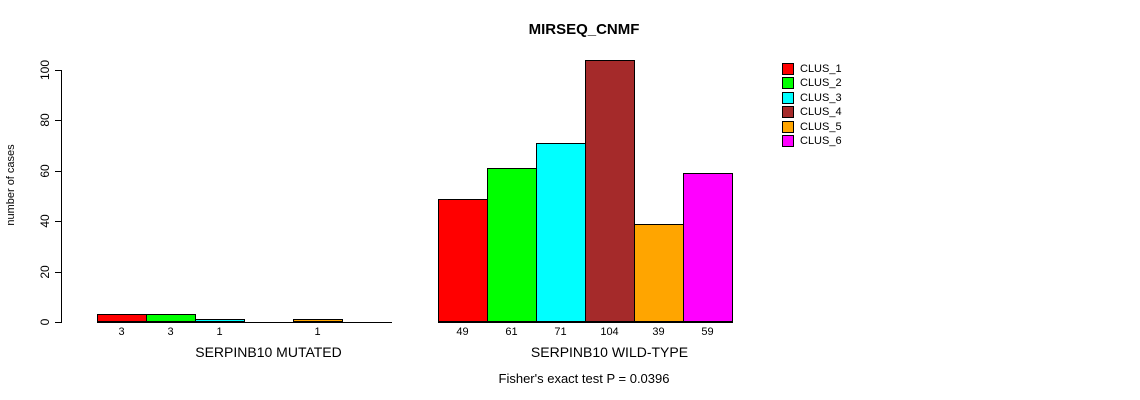  What do you see at coordinates (268, 352) in the screenshot?
I see `group-label: SERPINB10 MUTATED` at bounding box center [268, 352].